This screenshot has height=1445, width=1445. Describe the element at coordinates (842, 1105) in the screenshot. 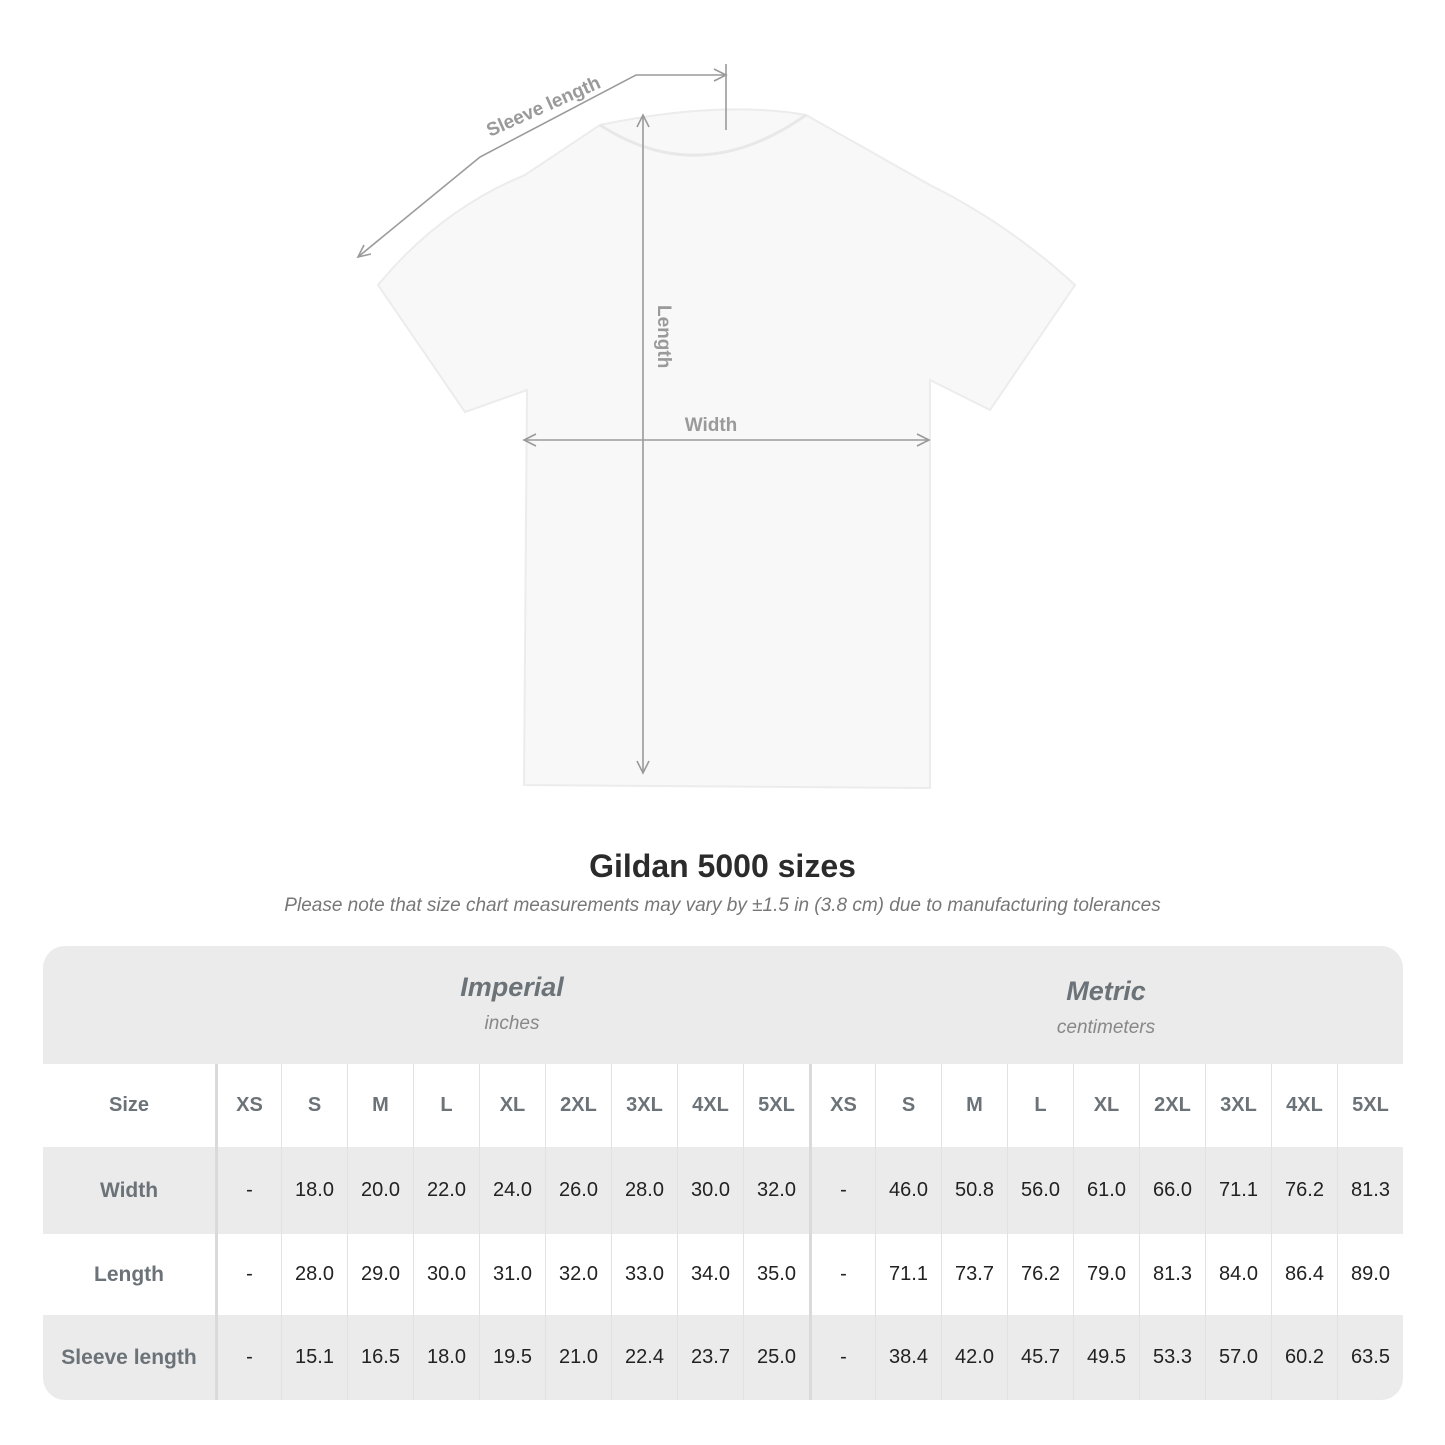

I see `size-header-metric: XS` at that location.